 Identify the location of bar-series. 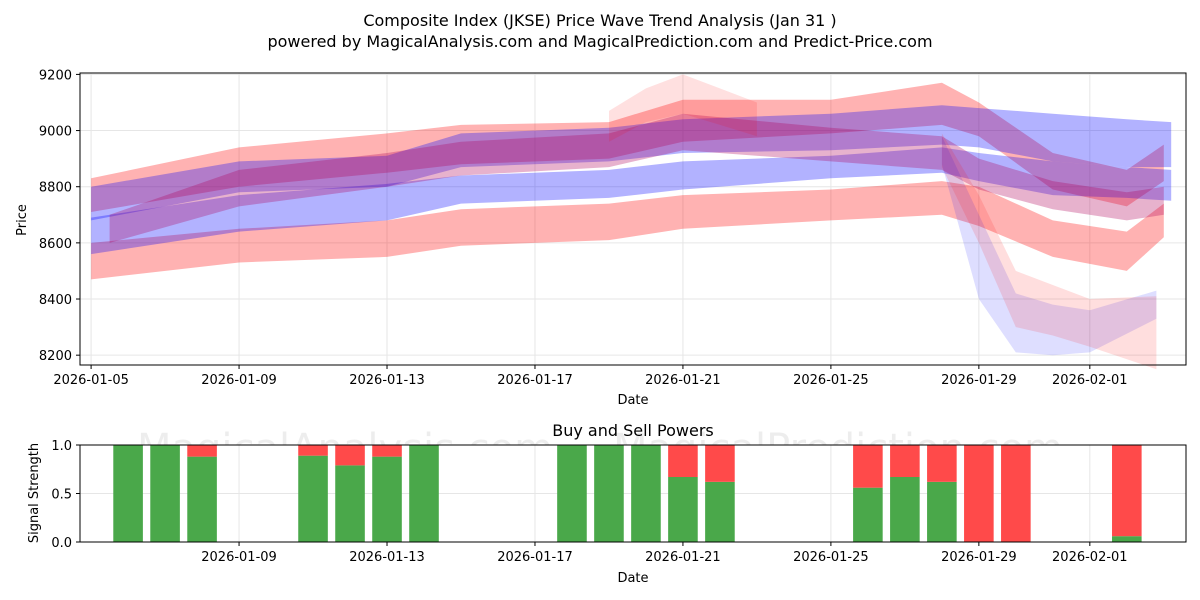
(627, 493).